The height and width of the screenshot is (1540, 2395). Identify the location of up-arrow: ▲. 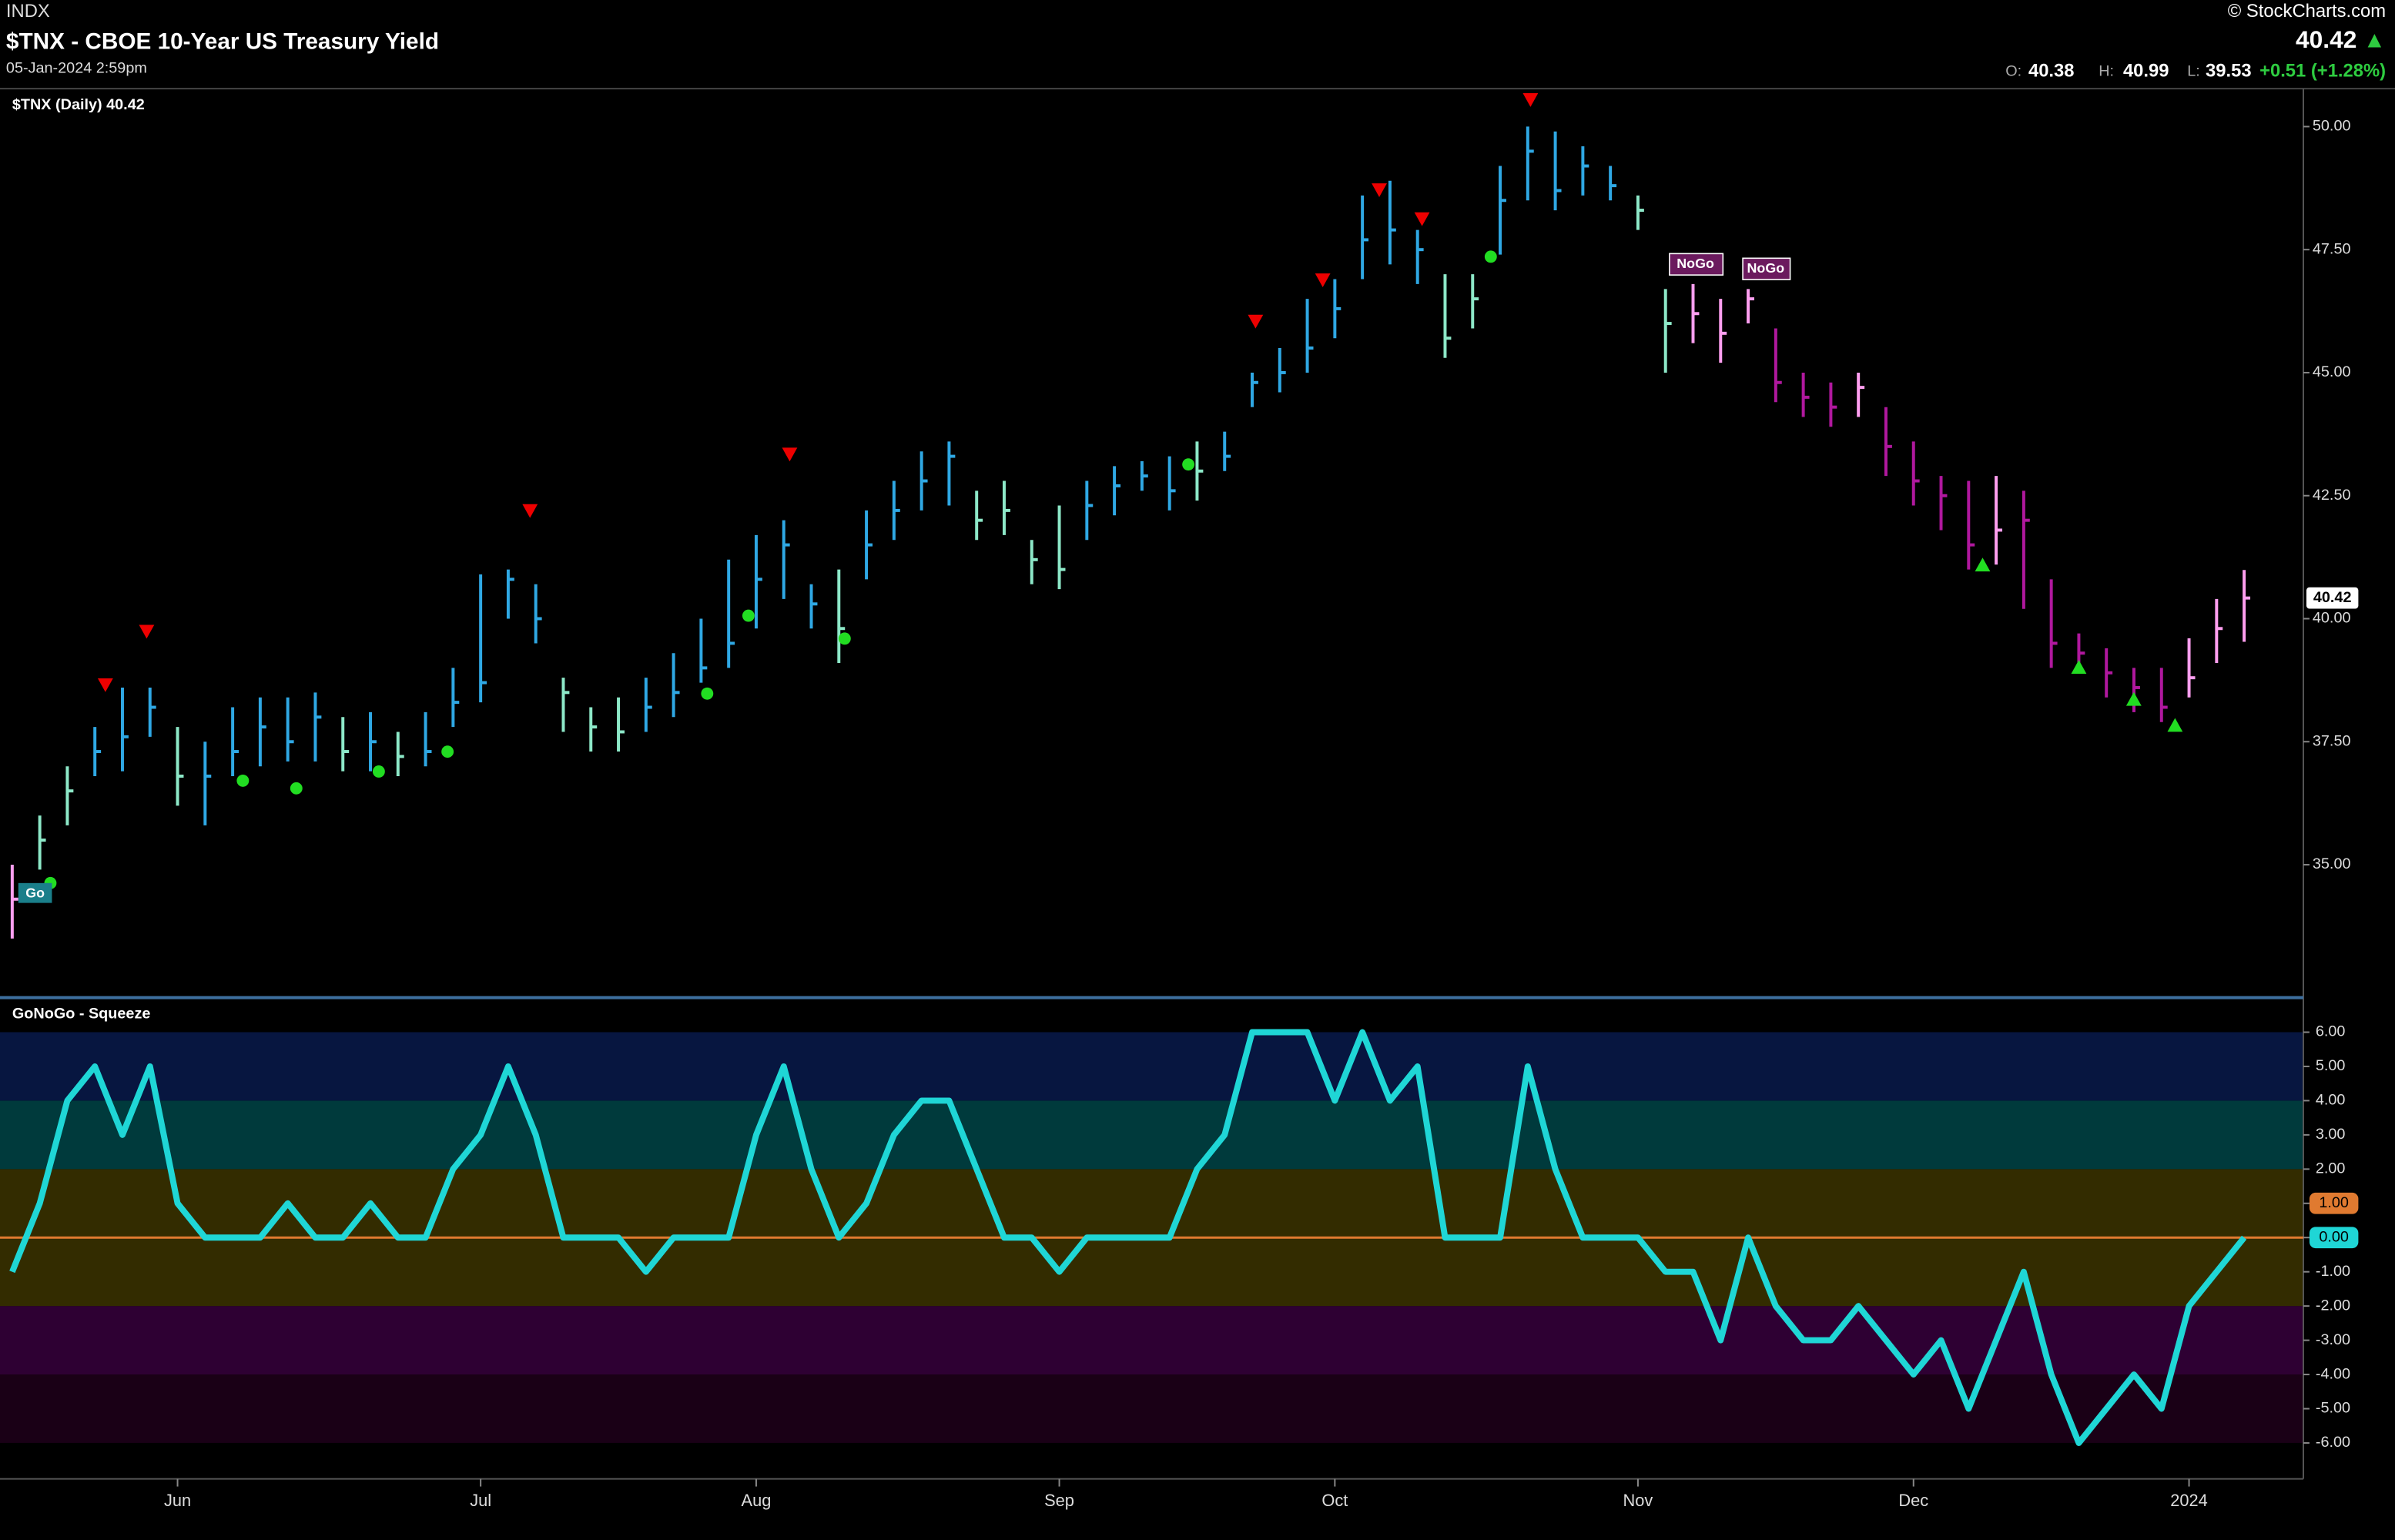
(2374, 39).